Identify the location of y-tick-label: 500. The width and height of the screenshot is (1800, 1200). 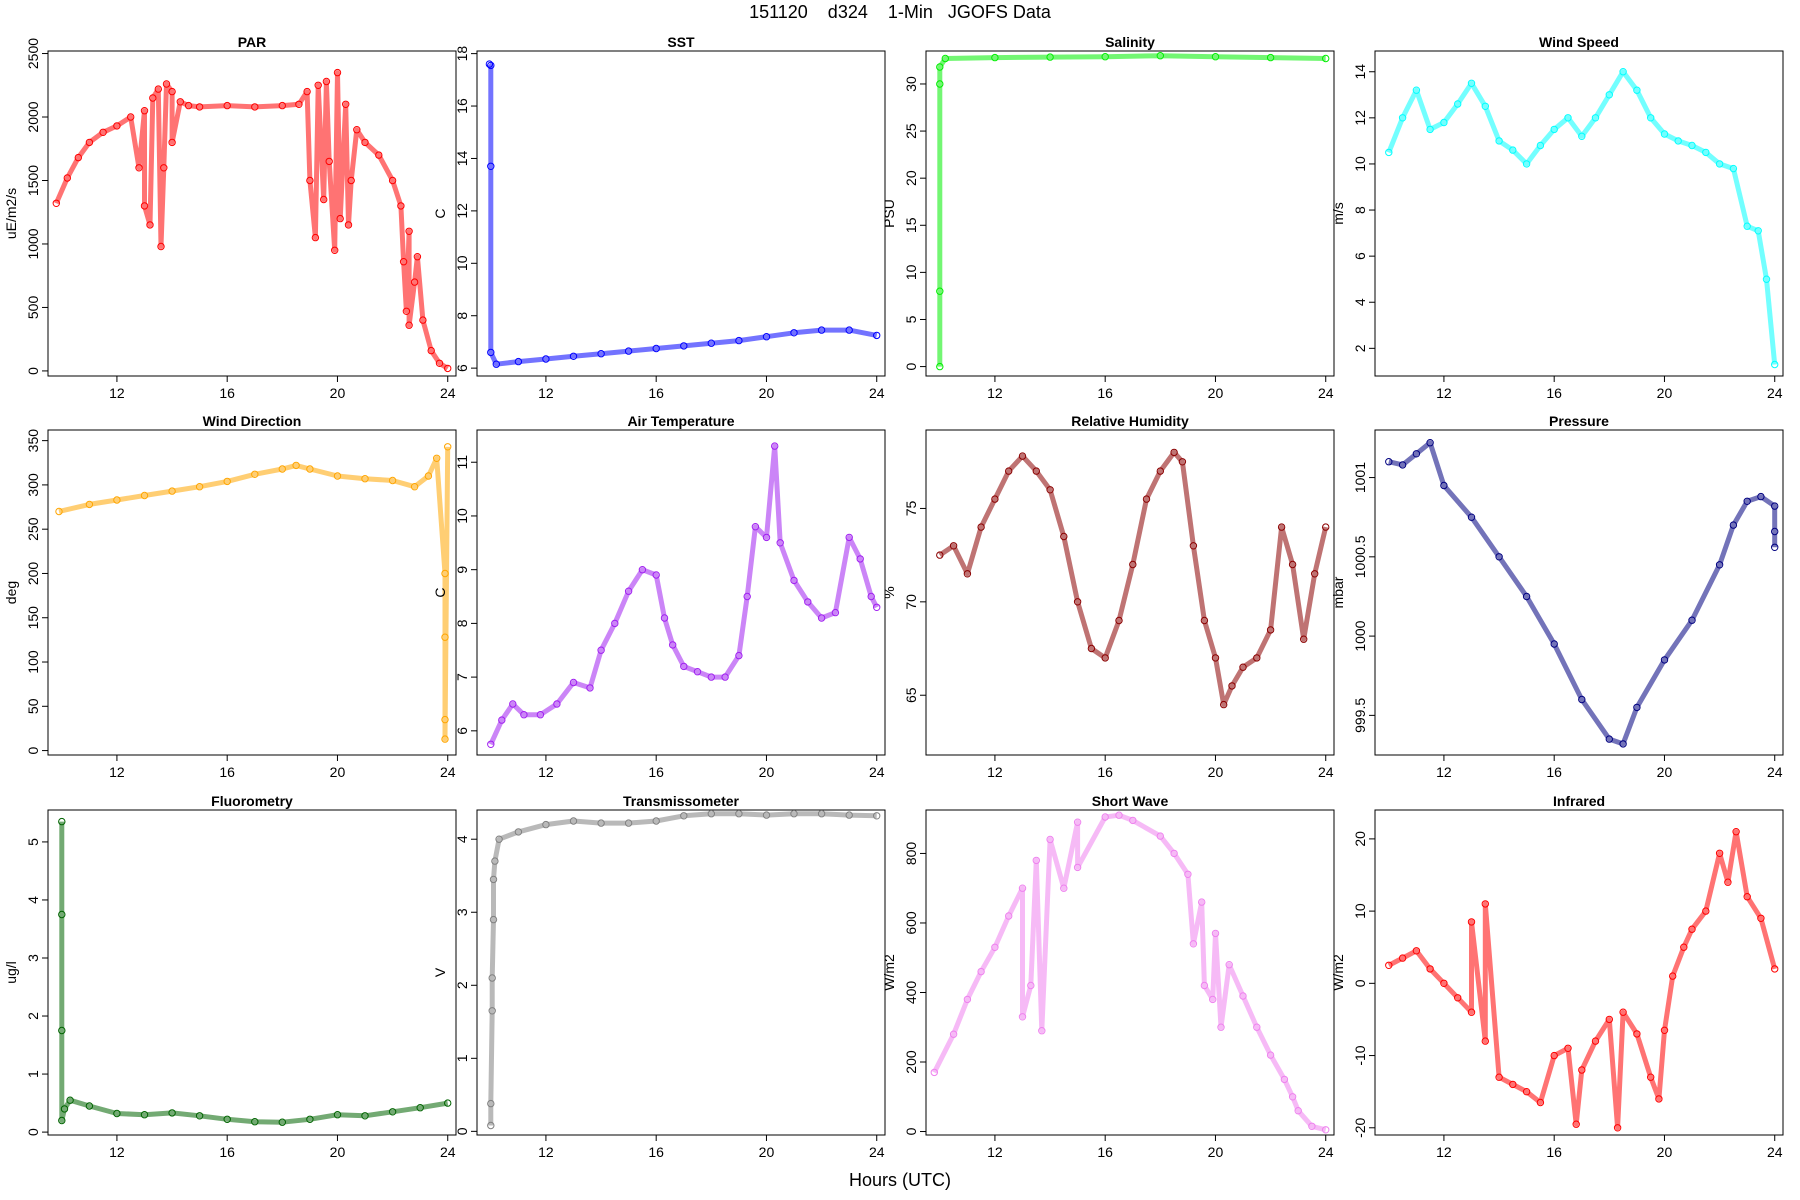
(33, 308).